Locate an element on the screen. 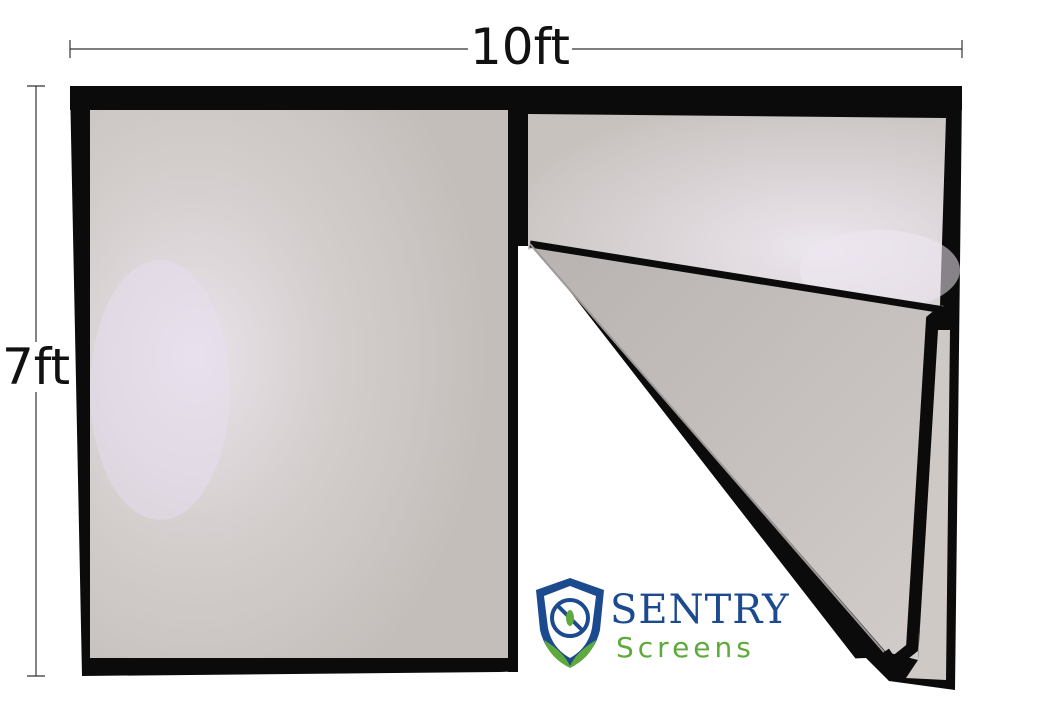 This screenshot has height=701, width=1040. brand-name-line2: Screens is located at coordinates (685, 647).